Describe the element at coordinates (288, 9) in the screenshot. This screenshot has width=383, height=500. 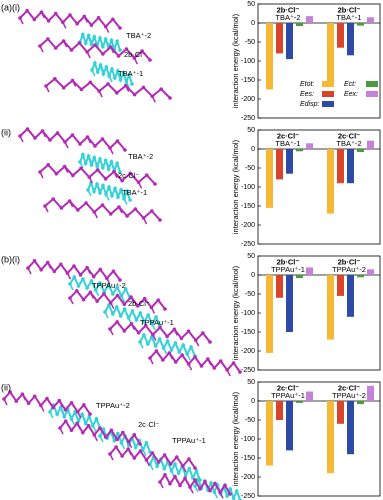
I see `category-label: 2b·Cl⁻` at that location.